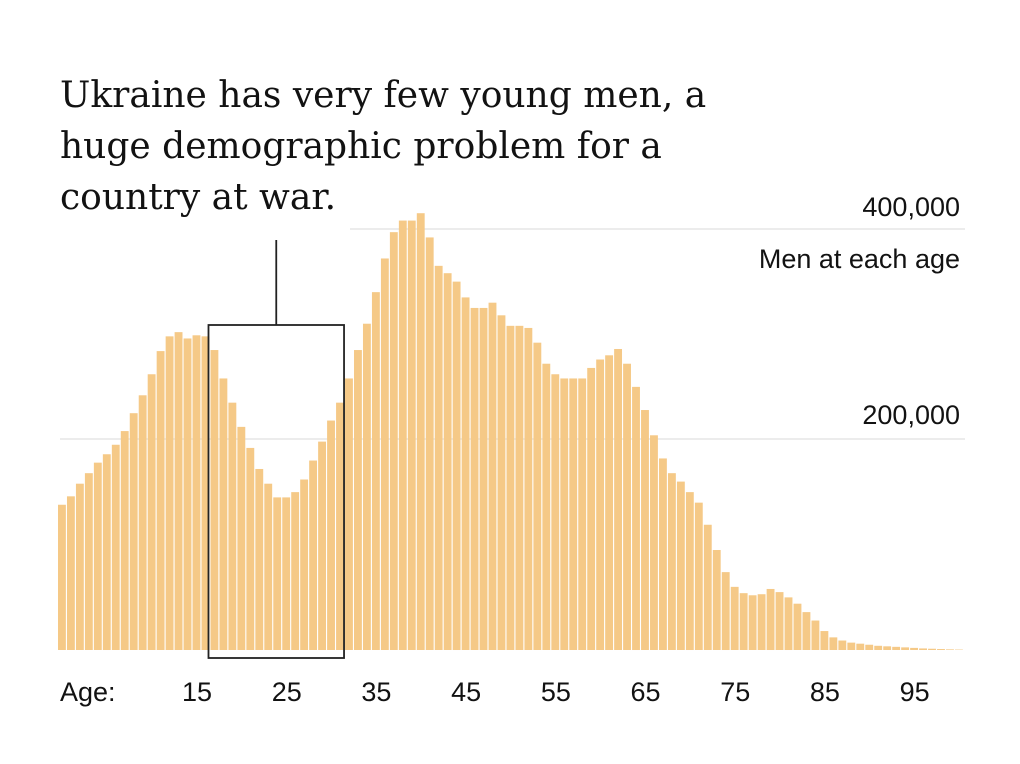 This screenshot has height=764, width=1020. What do you see at coordinates (915, 692) in the screenshot?
I see `x-tick-label-95: 95` at bounding box center [915, 692].